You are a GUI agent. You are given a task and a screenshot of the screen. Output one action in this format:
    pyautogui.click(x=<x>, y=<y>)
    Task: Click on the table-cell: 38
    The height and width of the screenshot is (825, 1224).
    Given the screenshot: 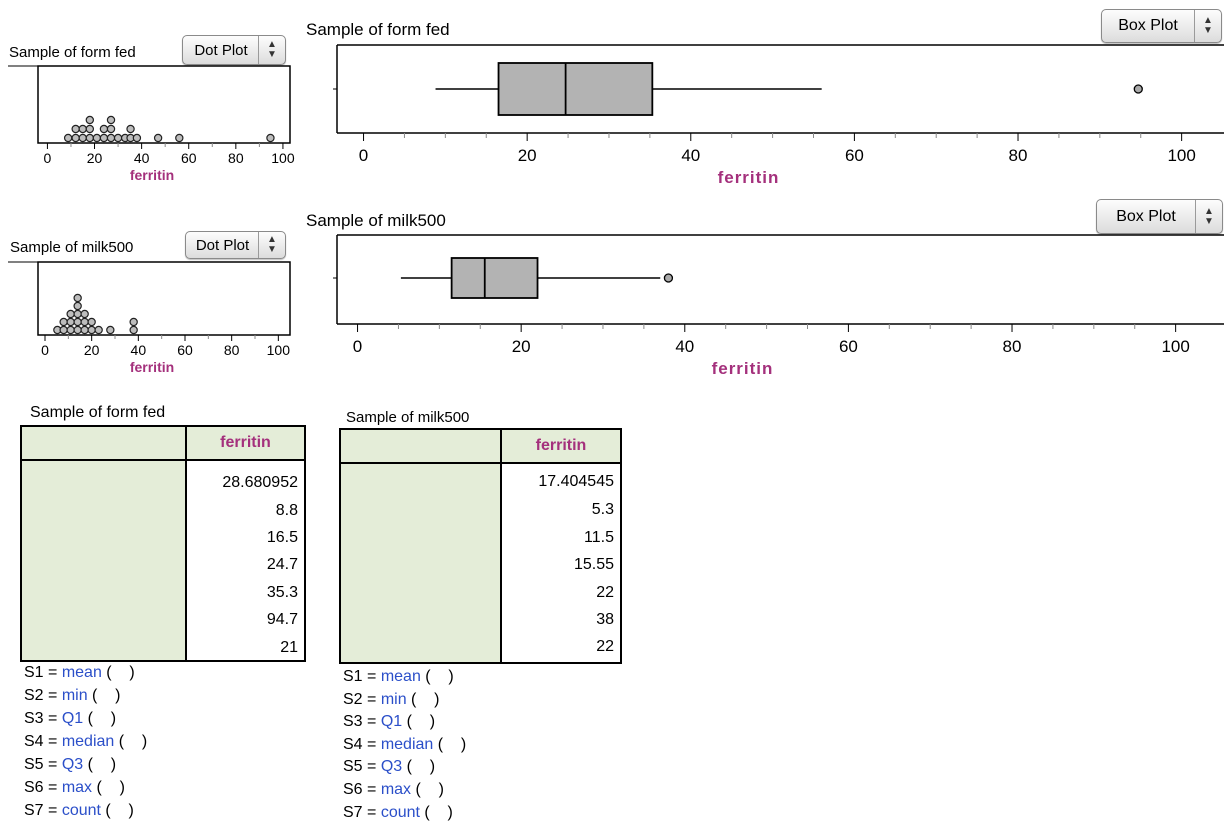 What is the action you would take?
    pyautogui.click(x=605, y=619)
    